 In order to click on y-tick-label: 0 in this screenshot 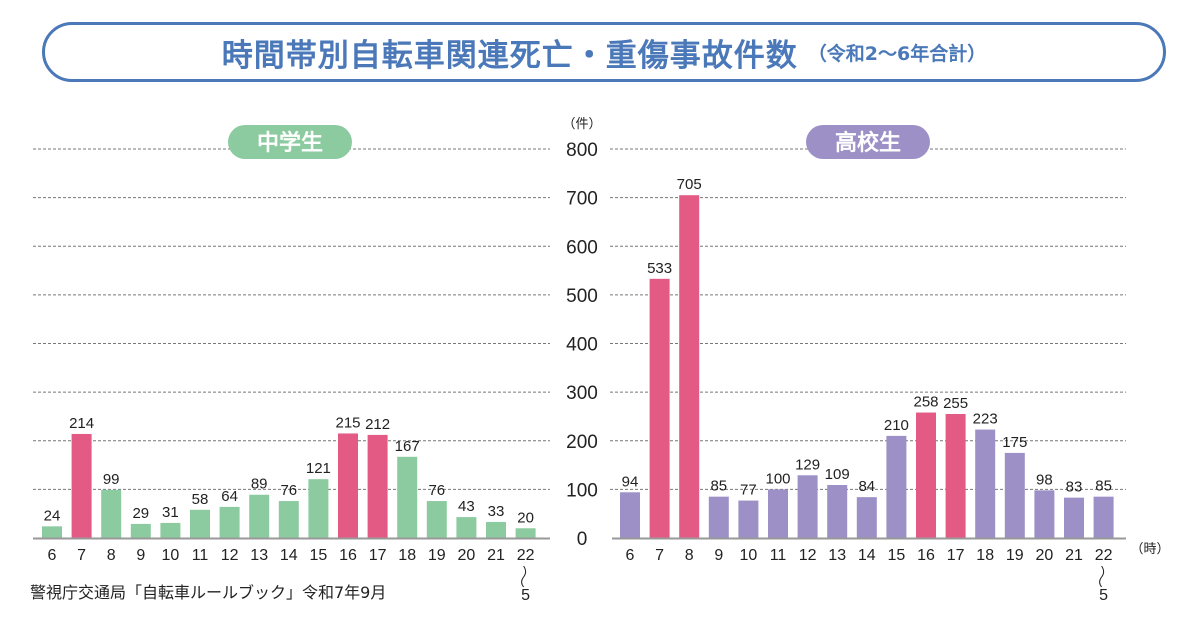, I will do `click(582, 539)`.